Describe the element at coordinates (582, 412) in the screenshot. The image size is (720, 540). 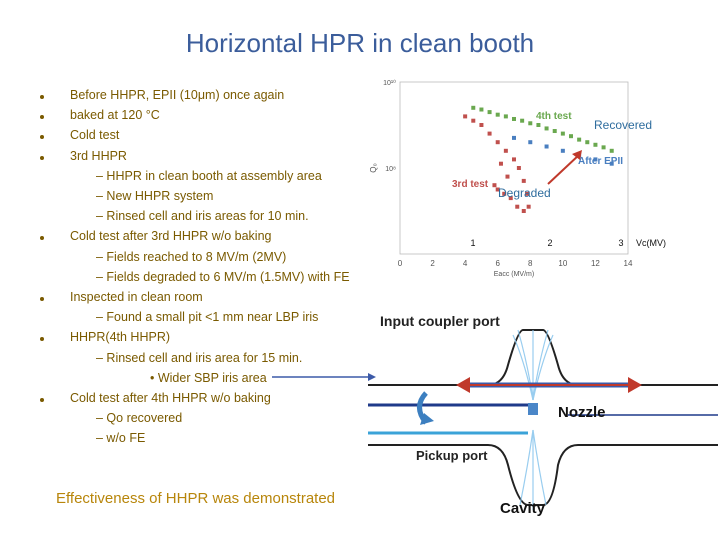
I see `nozzle-label: Nozzle` at that location.